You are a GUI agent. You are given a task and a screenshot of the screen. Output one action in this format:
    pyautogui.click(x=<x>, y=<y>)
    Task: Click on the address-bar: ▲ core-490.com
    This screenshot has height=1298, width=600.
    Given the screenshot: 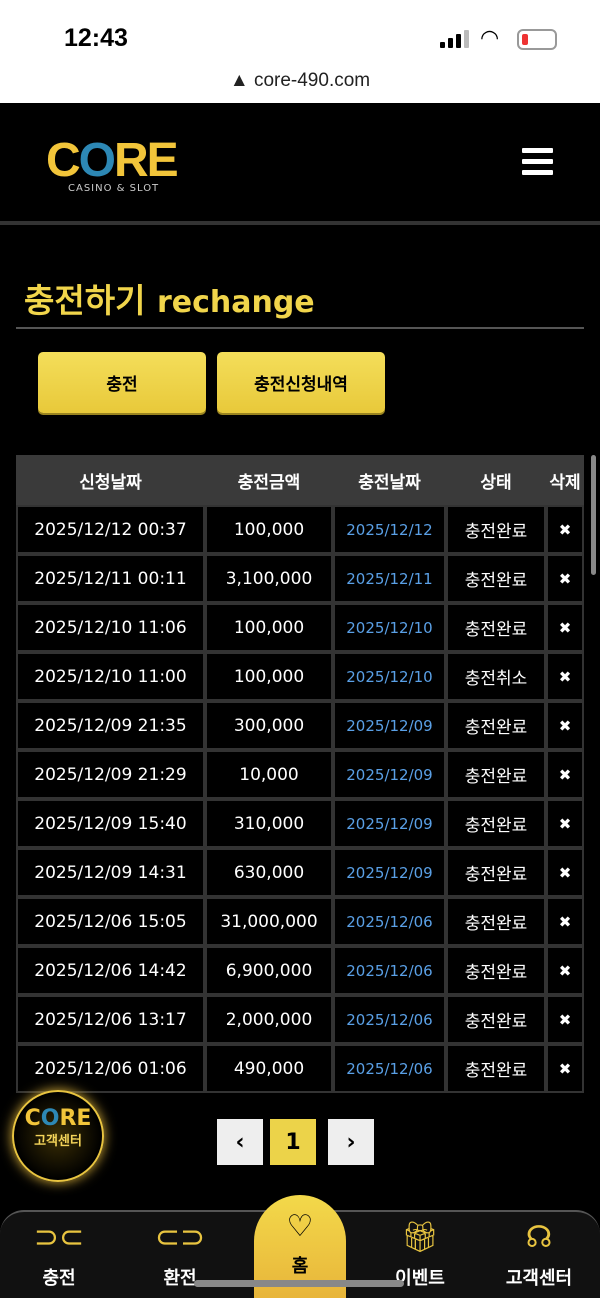 What is the action you would take?
    pyautogui.click(x=300, y=86)
    